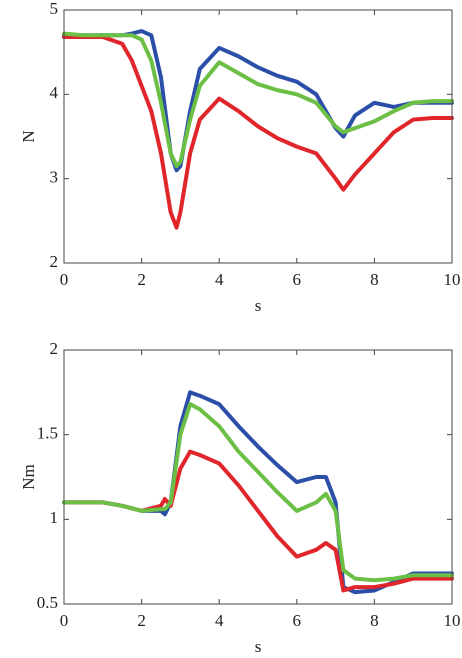 This screenshot has width=462, height=658. Describe the element at coordinates (28, 477) in the screenshot. I see `y-axis-label: Nm` at that location.